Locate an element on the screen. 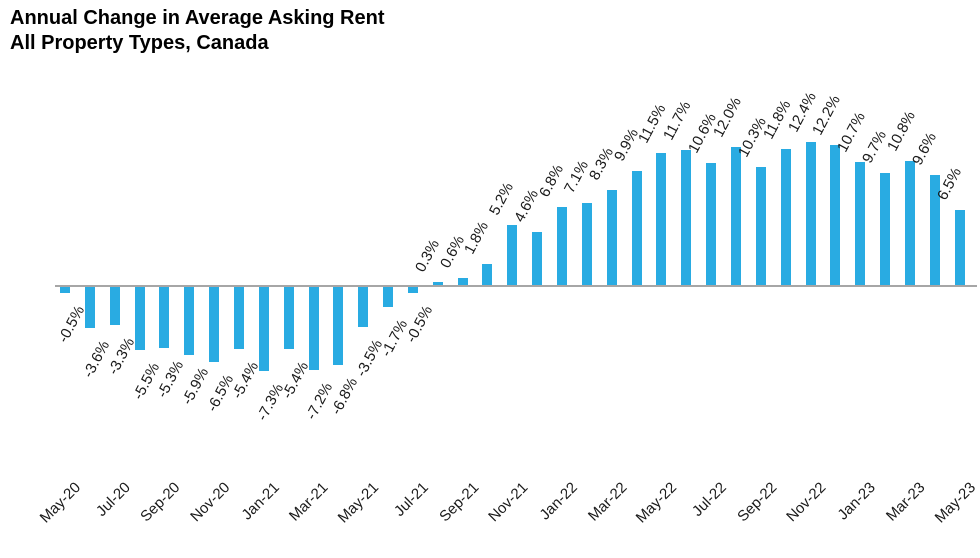 The height and width of the screenshot is (558, 980). chart-title-line1: Annual Change in Average Asking Rent is located at coordinates (197, 18).